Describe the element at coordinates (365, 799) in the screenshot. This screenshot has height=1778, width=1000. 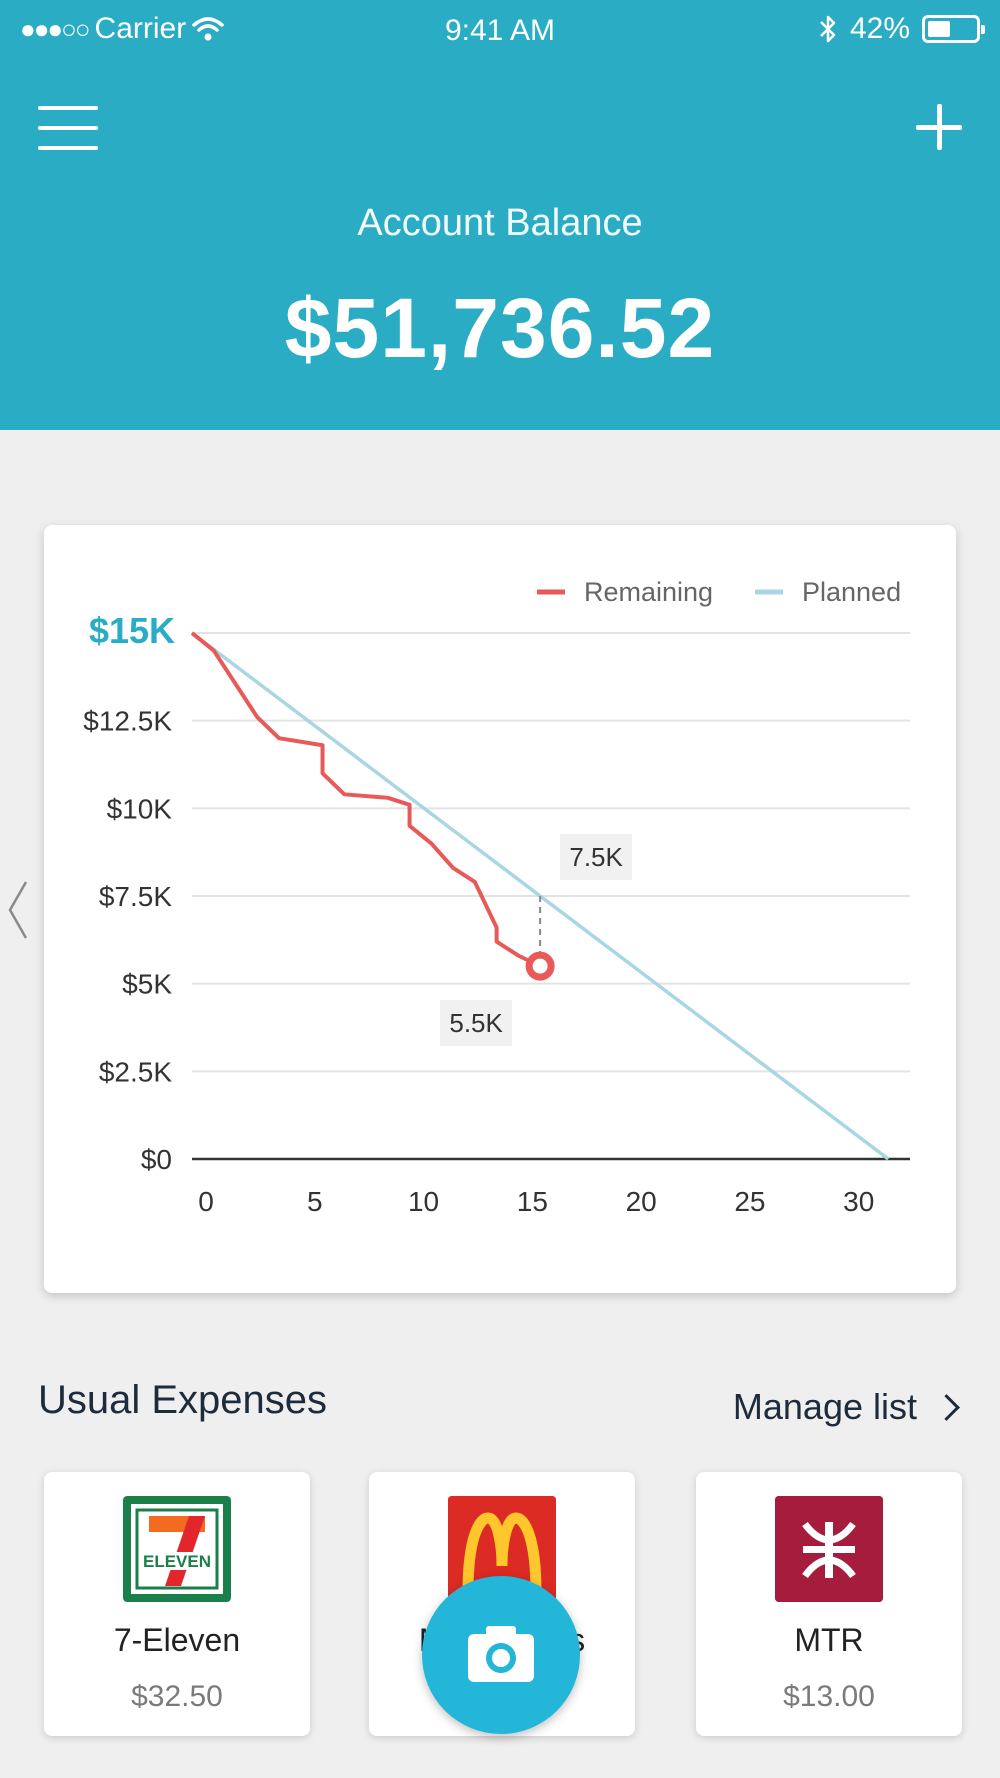
I see `remaining-series-line` at that location.